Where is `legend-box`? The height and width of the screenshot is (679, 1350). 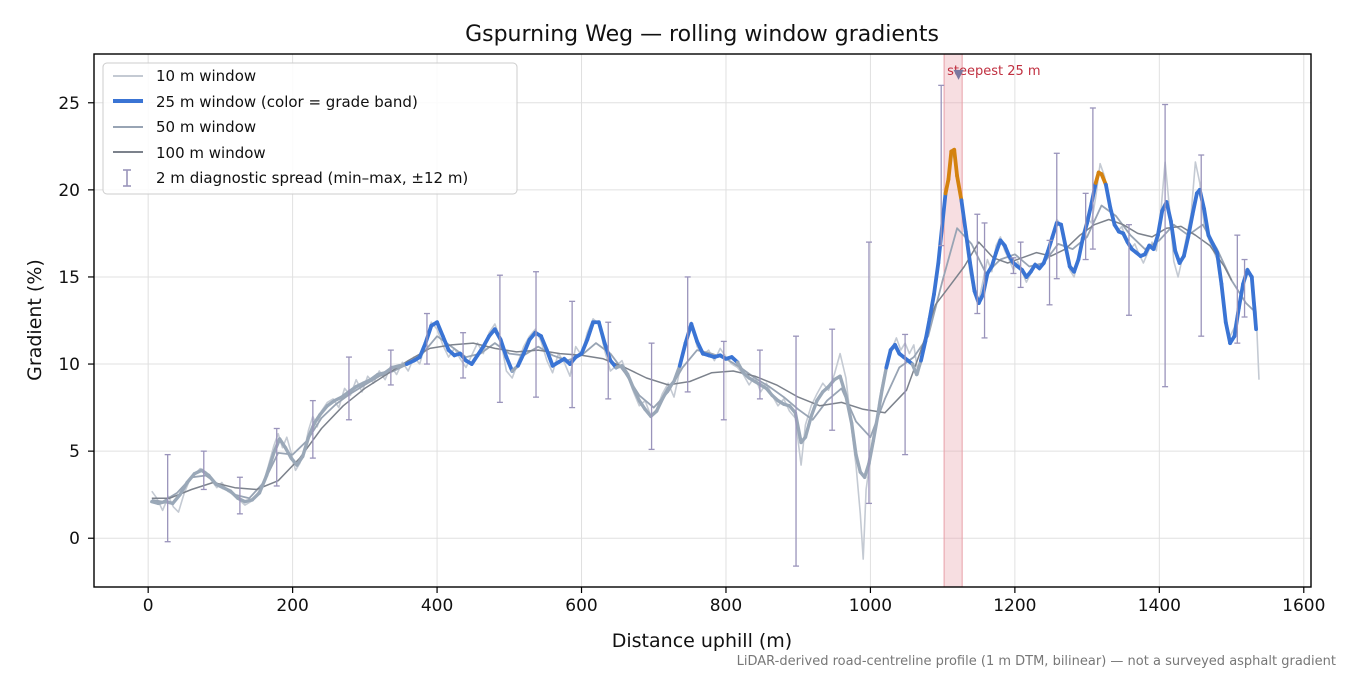 legend-box is located at coordinates (310, 128).